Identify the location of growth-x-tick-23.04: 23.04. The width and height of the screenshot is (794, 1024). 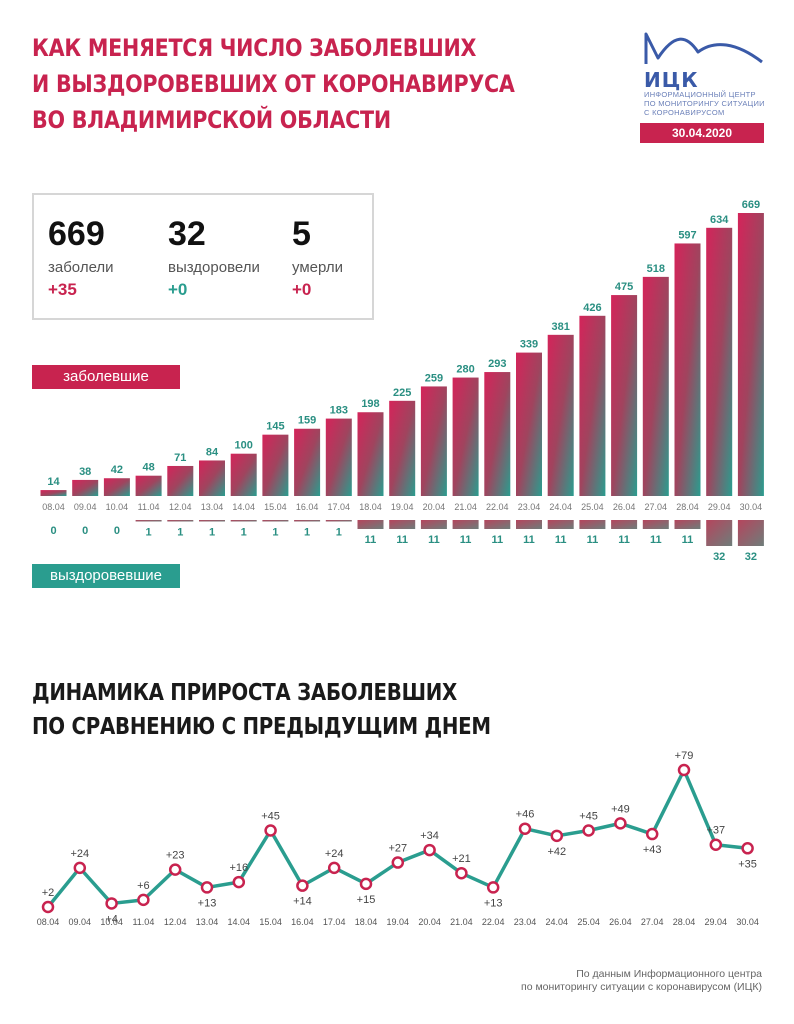
(525, 922).